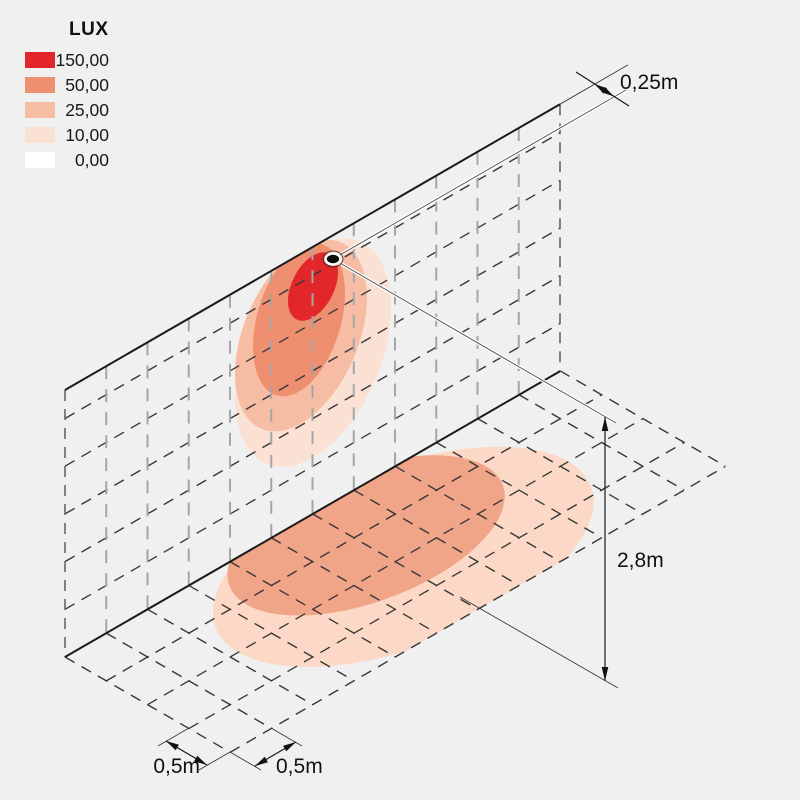 This screenshot has width=800, height=800. Describe the element at coordinates (176, 766) in the screenshot. I see `cell-left-dim-label: 0,5m` at that location.